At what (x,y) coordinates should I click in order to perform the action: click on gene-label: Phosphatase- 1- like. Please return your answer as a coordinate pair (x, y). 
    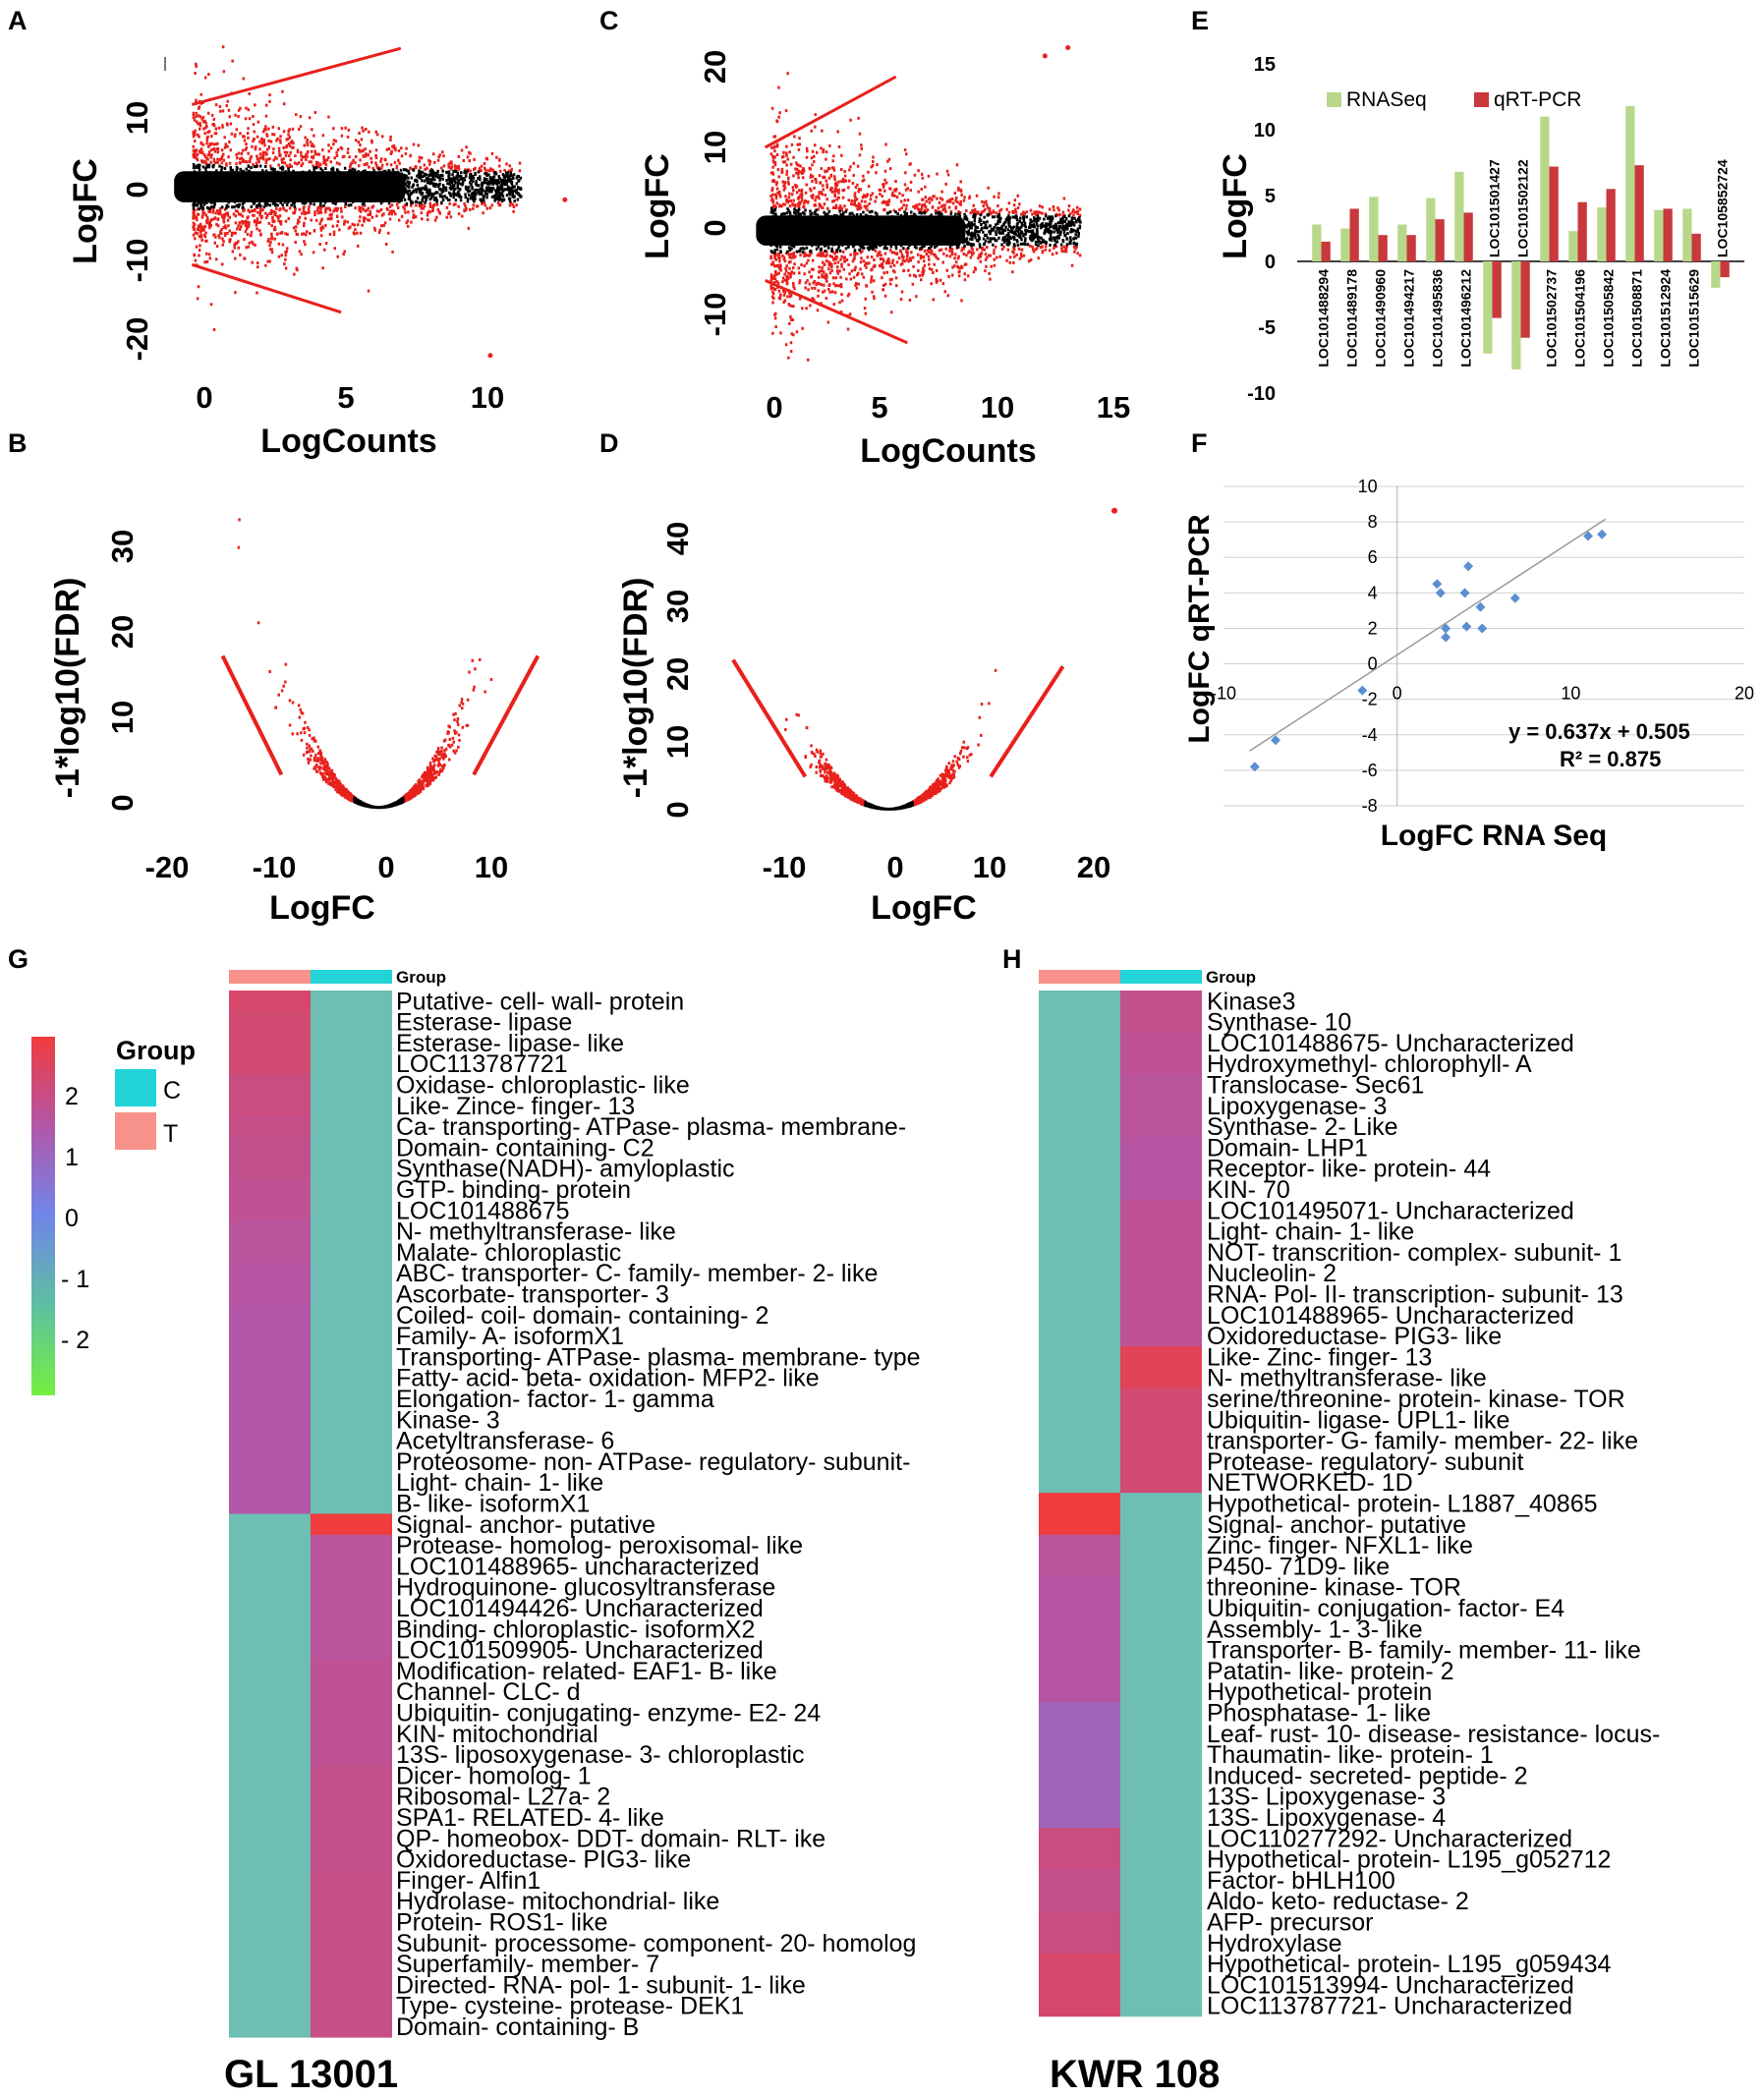
    Looking at the image, I should click on (1319, 1714).